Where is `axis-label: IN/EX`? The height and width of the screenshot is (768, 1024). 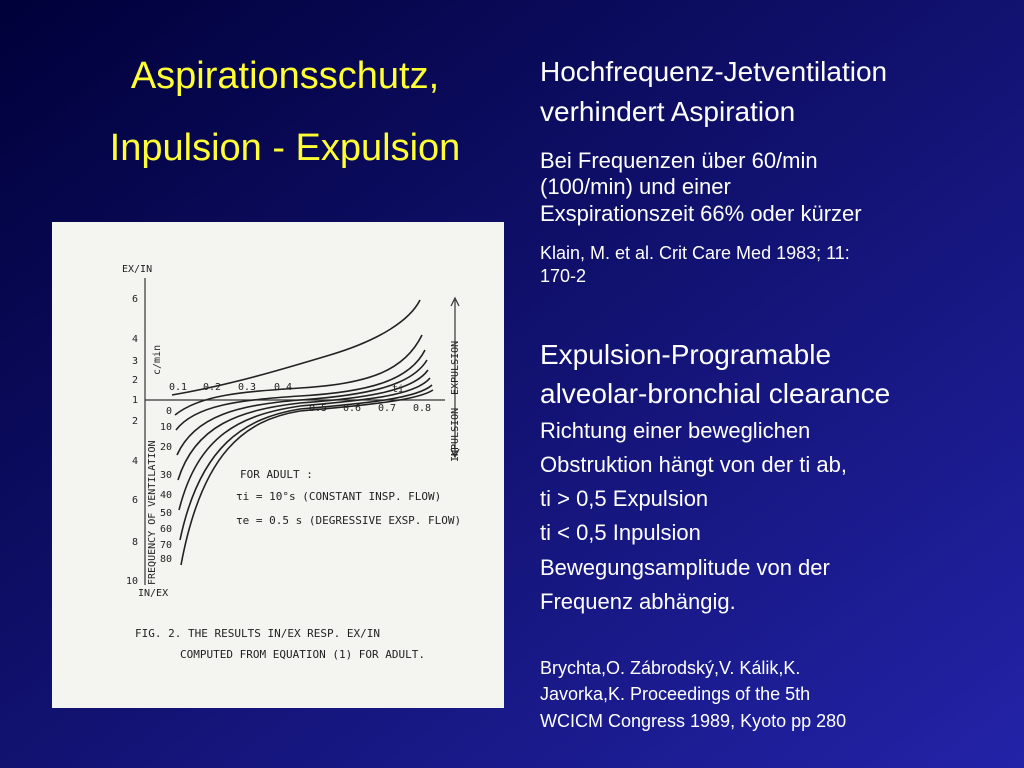 axis-label: IN/EX is located at coordinates (153, 593).